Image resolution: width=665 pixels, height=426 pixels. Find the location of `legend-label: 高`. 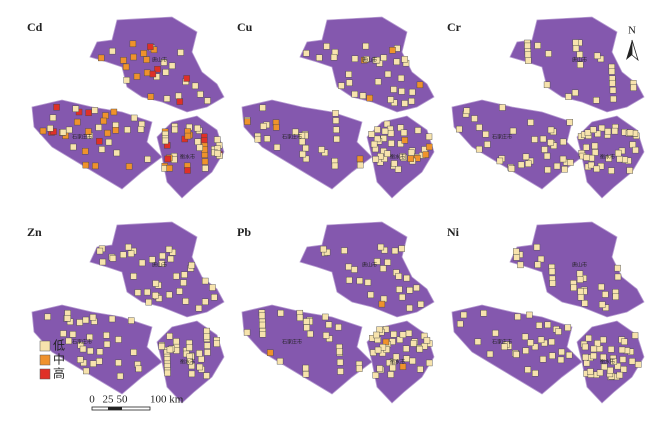

legend-label: 高 is located at coordinates (59, 373).